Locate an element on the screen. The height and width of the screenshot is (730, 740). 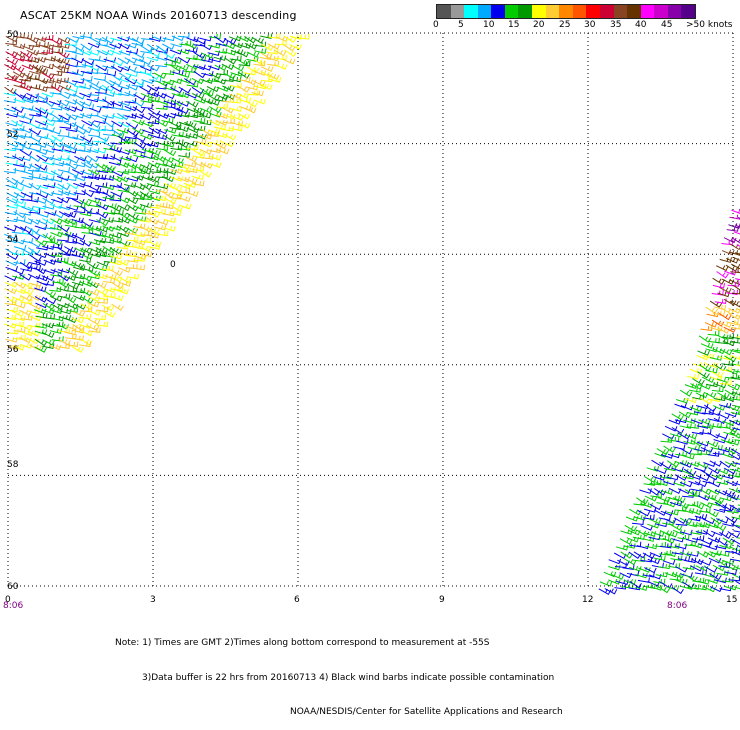
map-marker-label: 0 is located at coordinates (173, 265).